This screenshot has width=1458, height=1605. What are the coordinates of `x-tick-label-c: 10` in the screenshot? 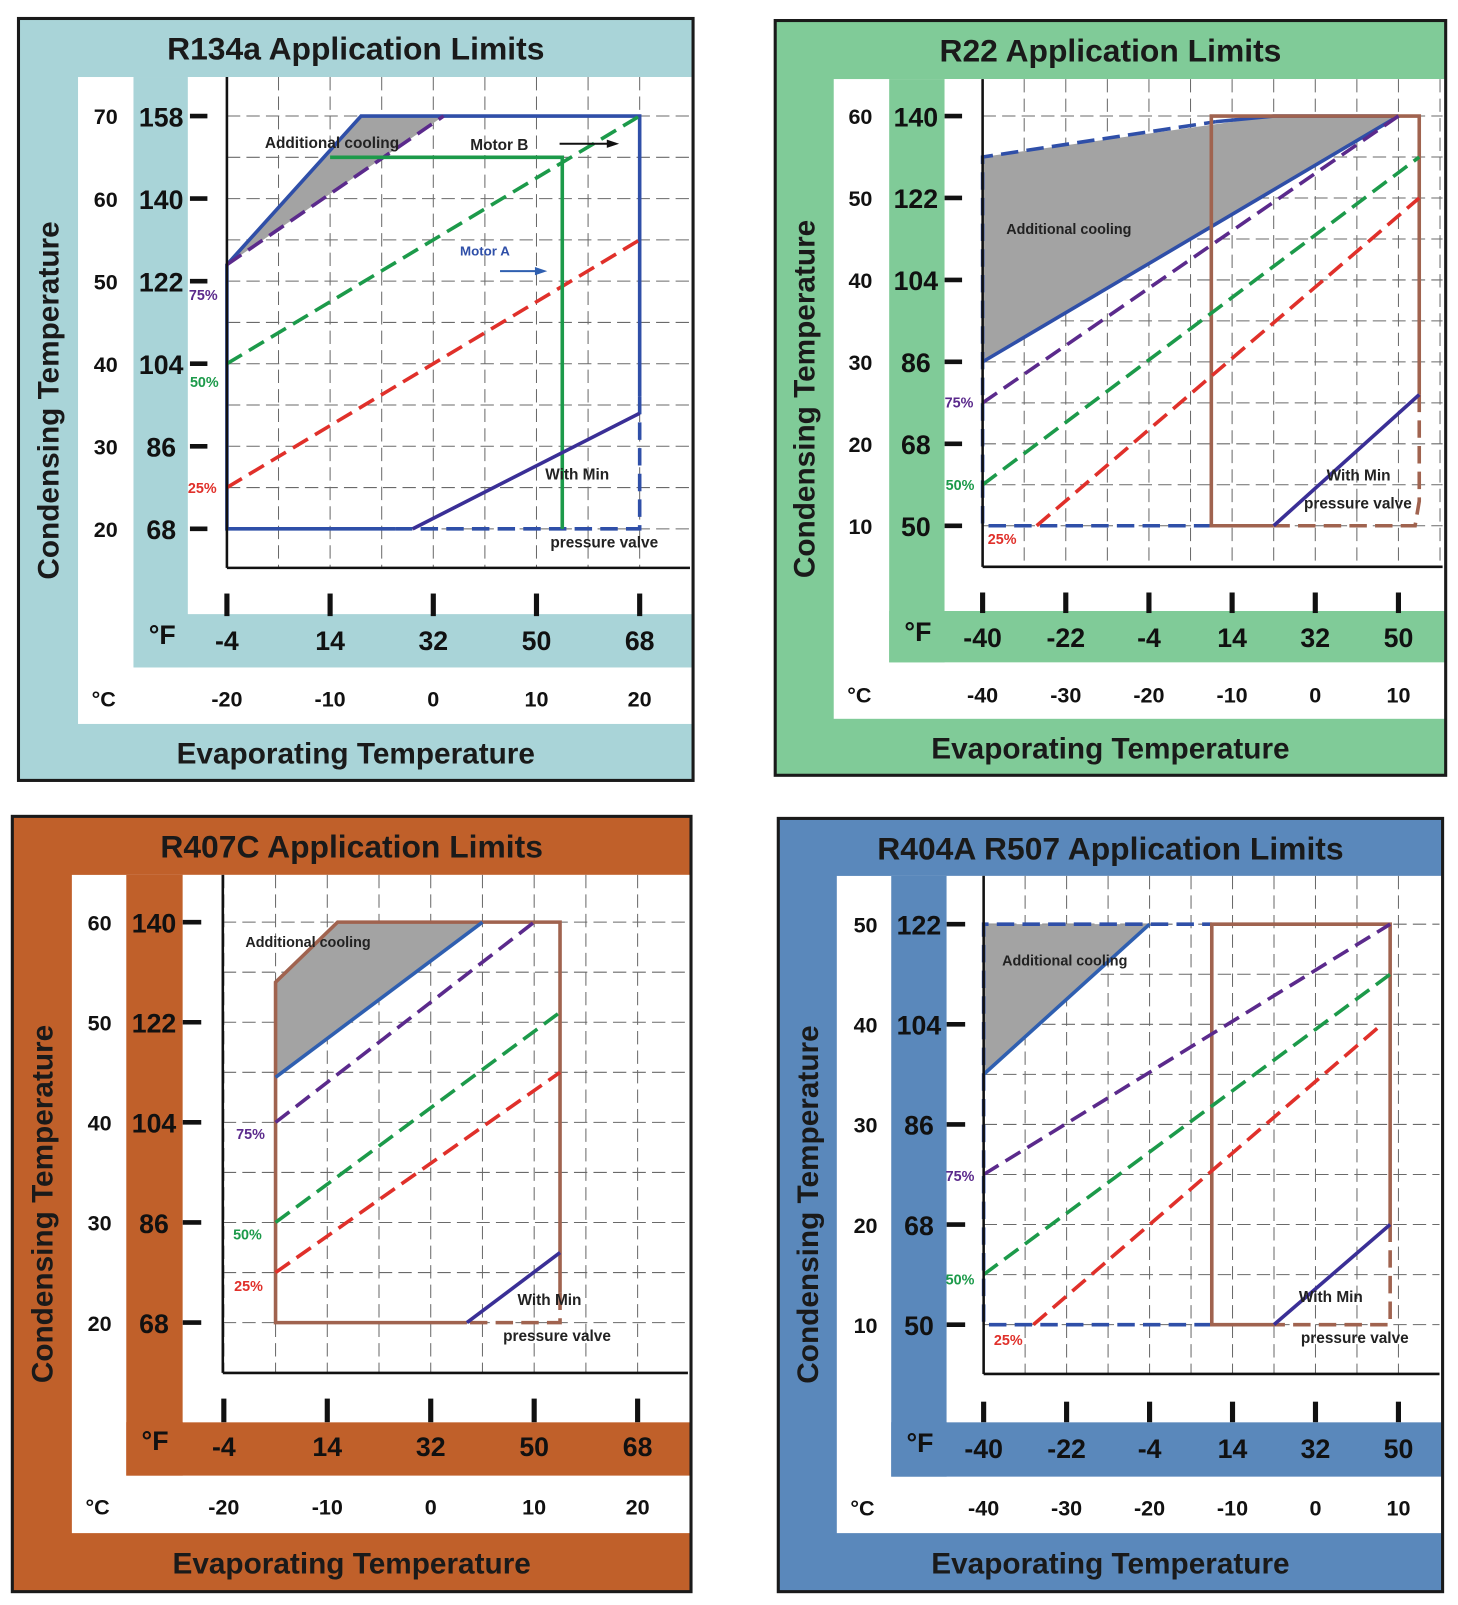 It's located at (536, 698).